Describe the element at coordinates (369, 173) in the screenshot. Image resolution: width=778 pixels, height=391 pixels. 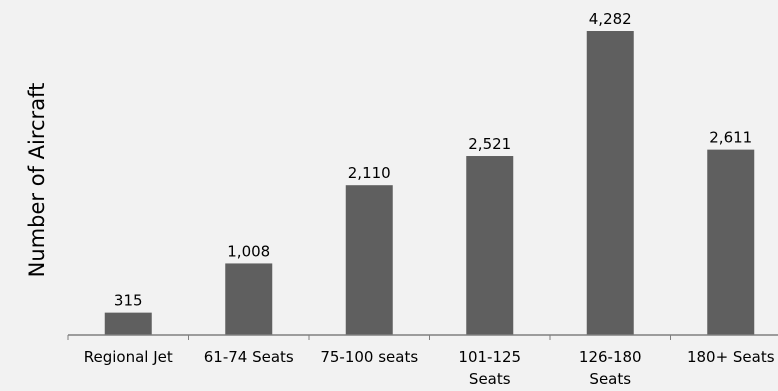
I see `data-label-2: 2,110` at that location.